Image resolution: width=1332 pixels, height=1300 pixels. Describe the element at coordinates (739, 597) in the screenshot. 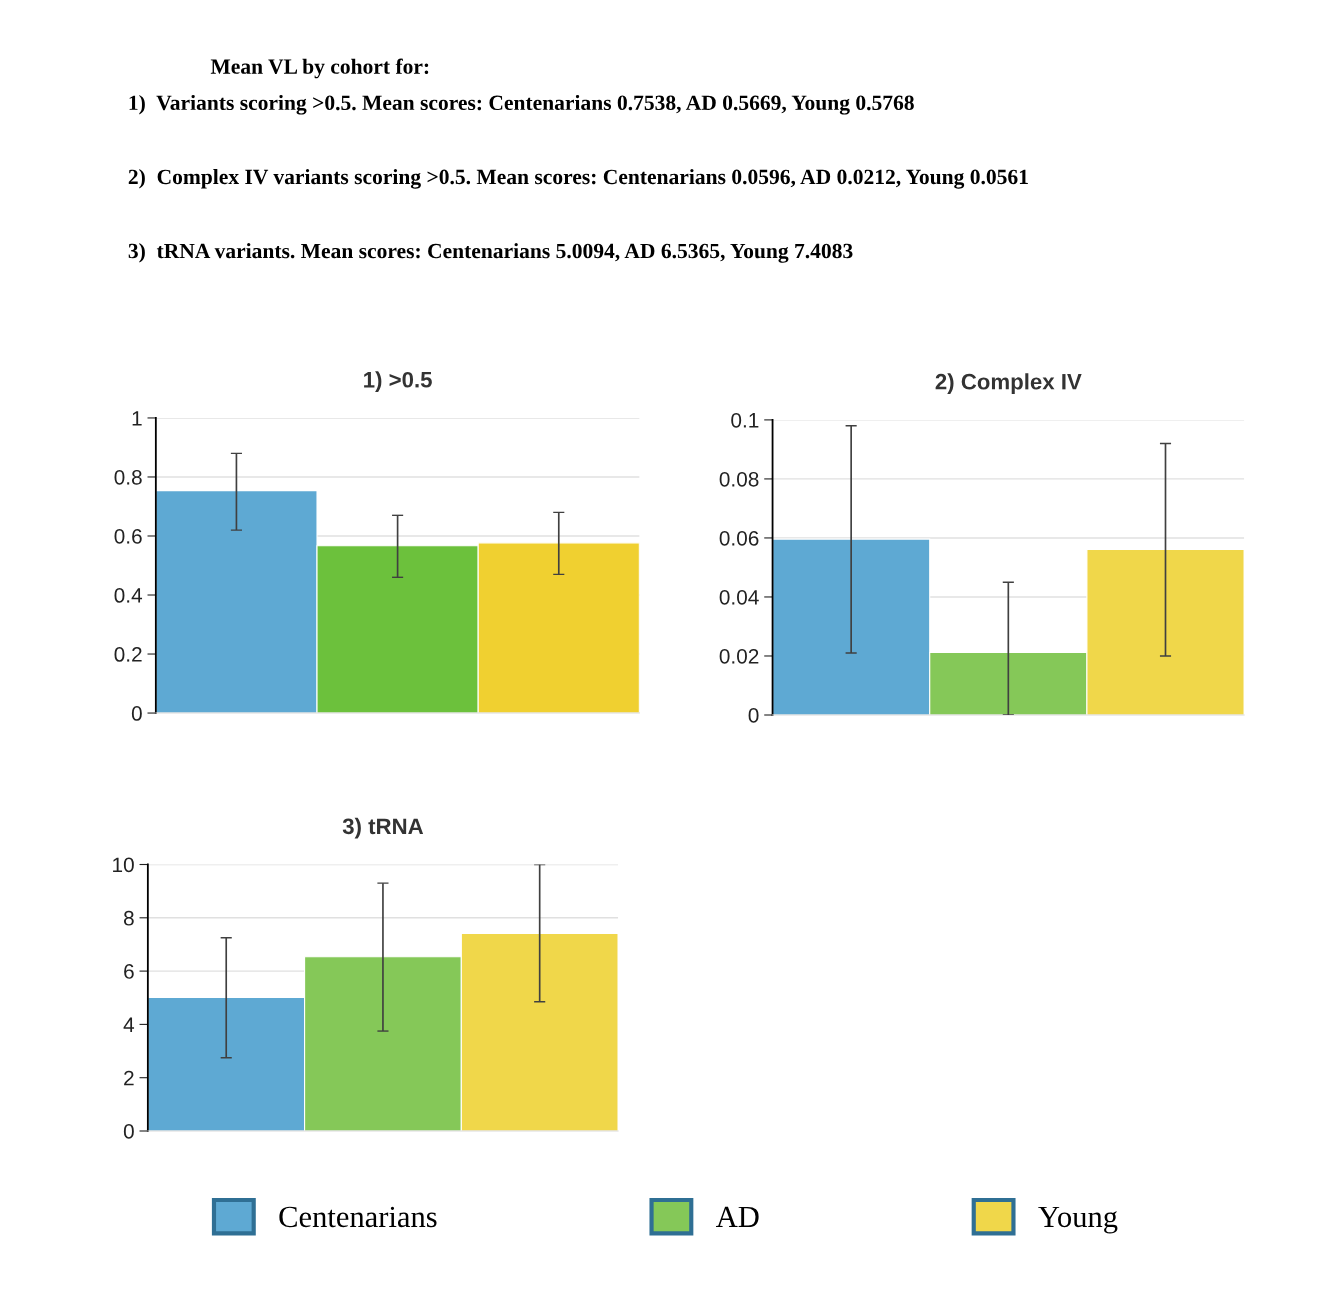

I see `y-tick-label: 0.04` at that location.